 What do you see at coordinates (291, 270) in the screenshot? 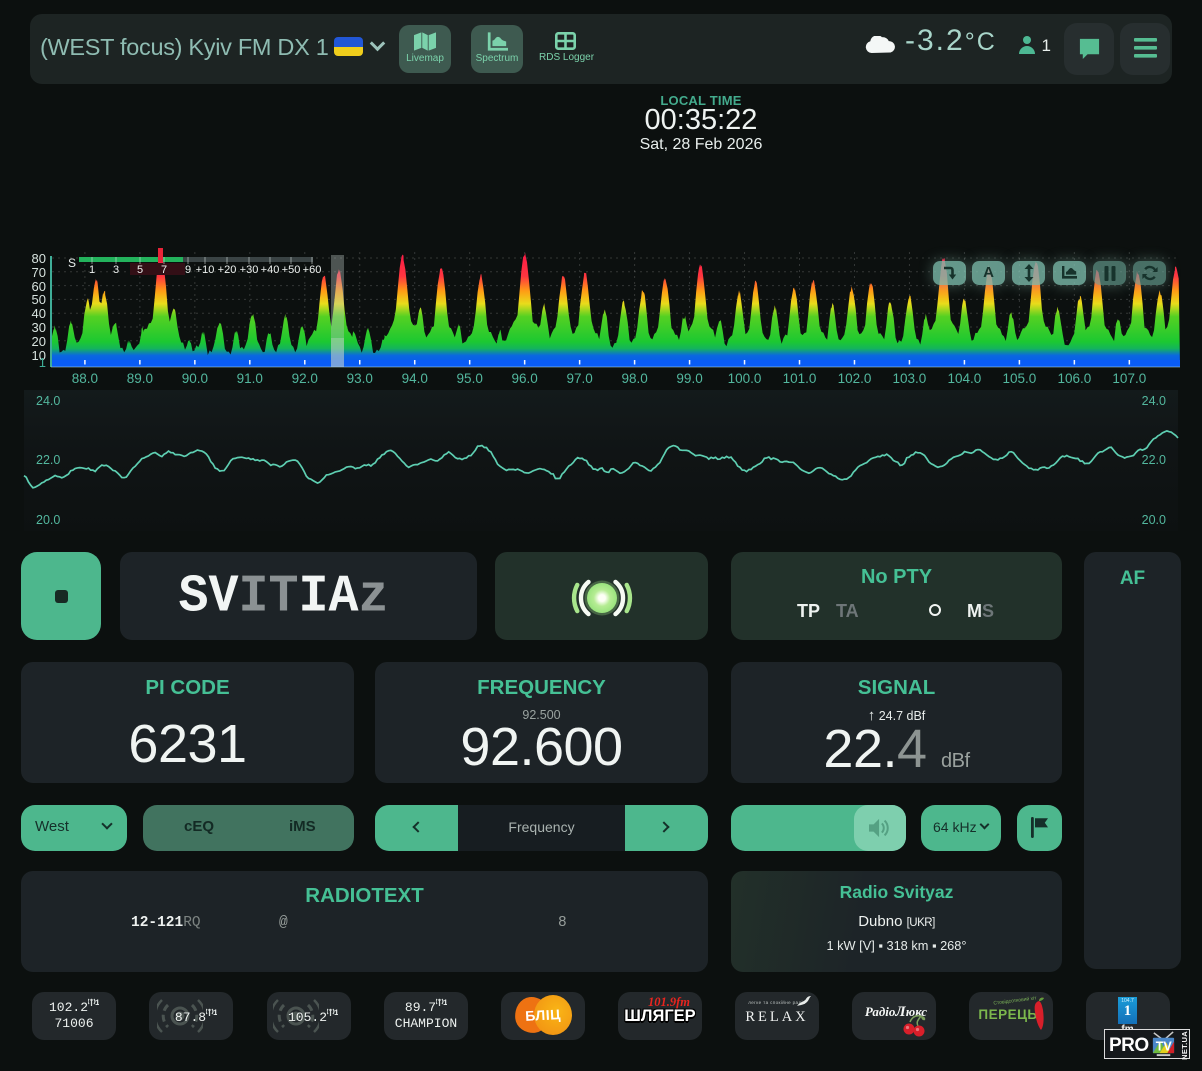
I see `svg-text: +50` at bounding box center [291, 270].